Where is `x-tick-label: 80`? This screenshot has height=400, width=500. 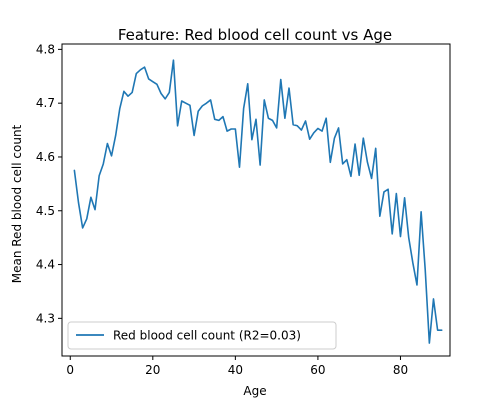 x-tick-label: 80 is located at coordinates (400, 370).